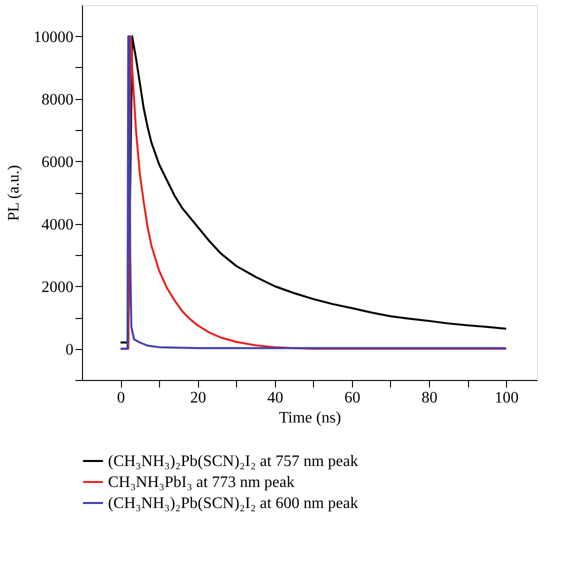 The height and width of the screenshot is (569, 588). I want to click on x-tick-label: 80, so click(430, 398).